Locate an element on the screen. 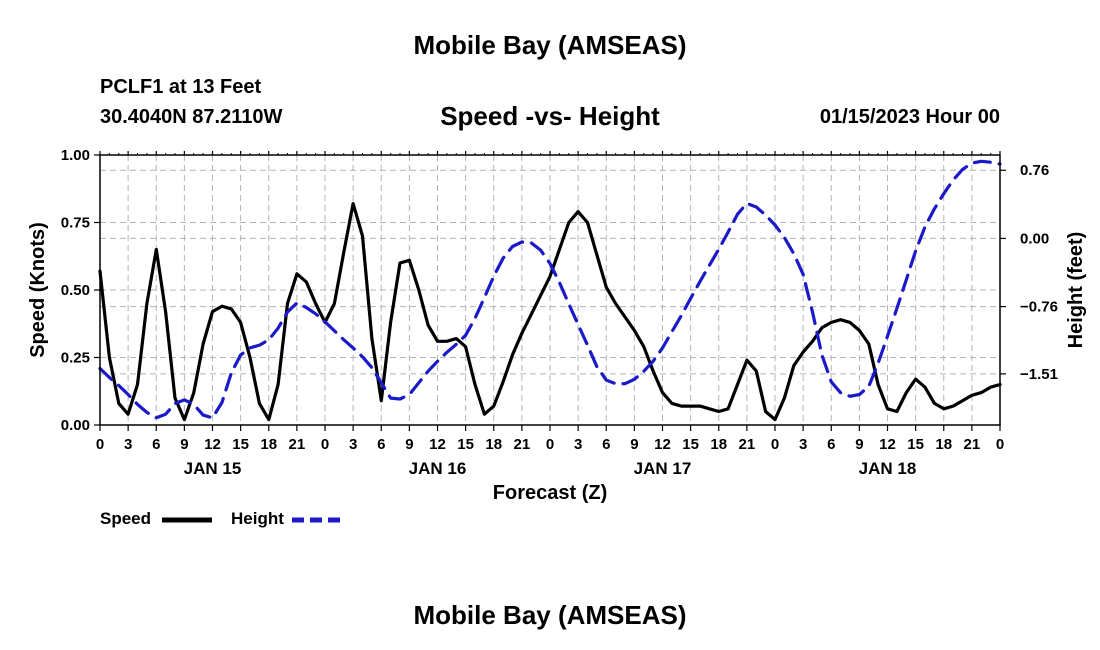 Image resolution: width=1100 pixels, height=650 pixels. page-title: Mobile Bay (AMSEAS) is located at coordinates (550, 45).